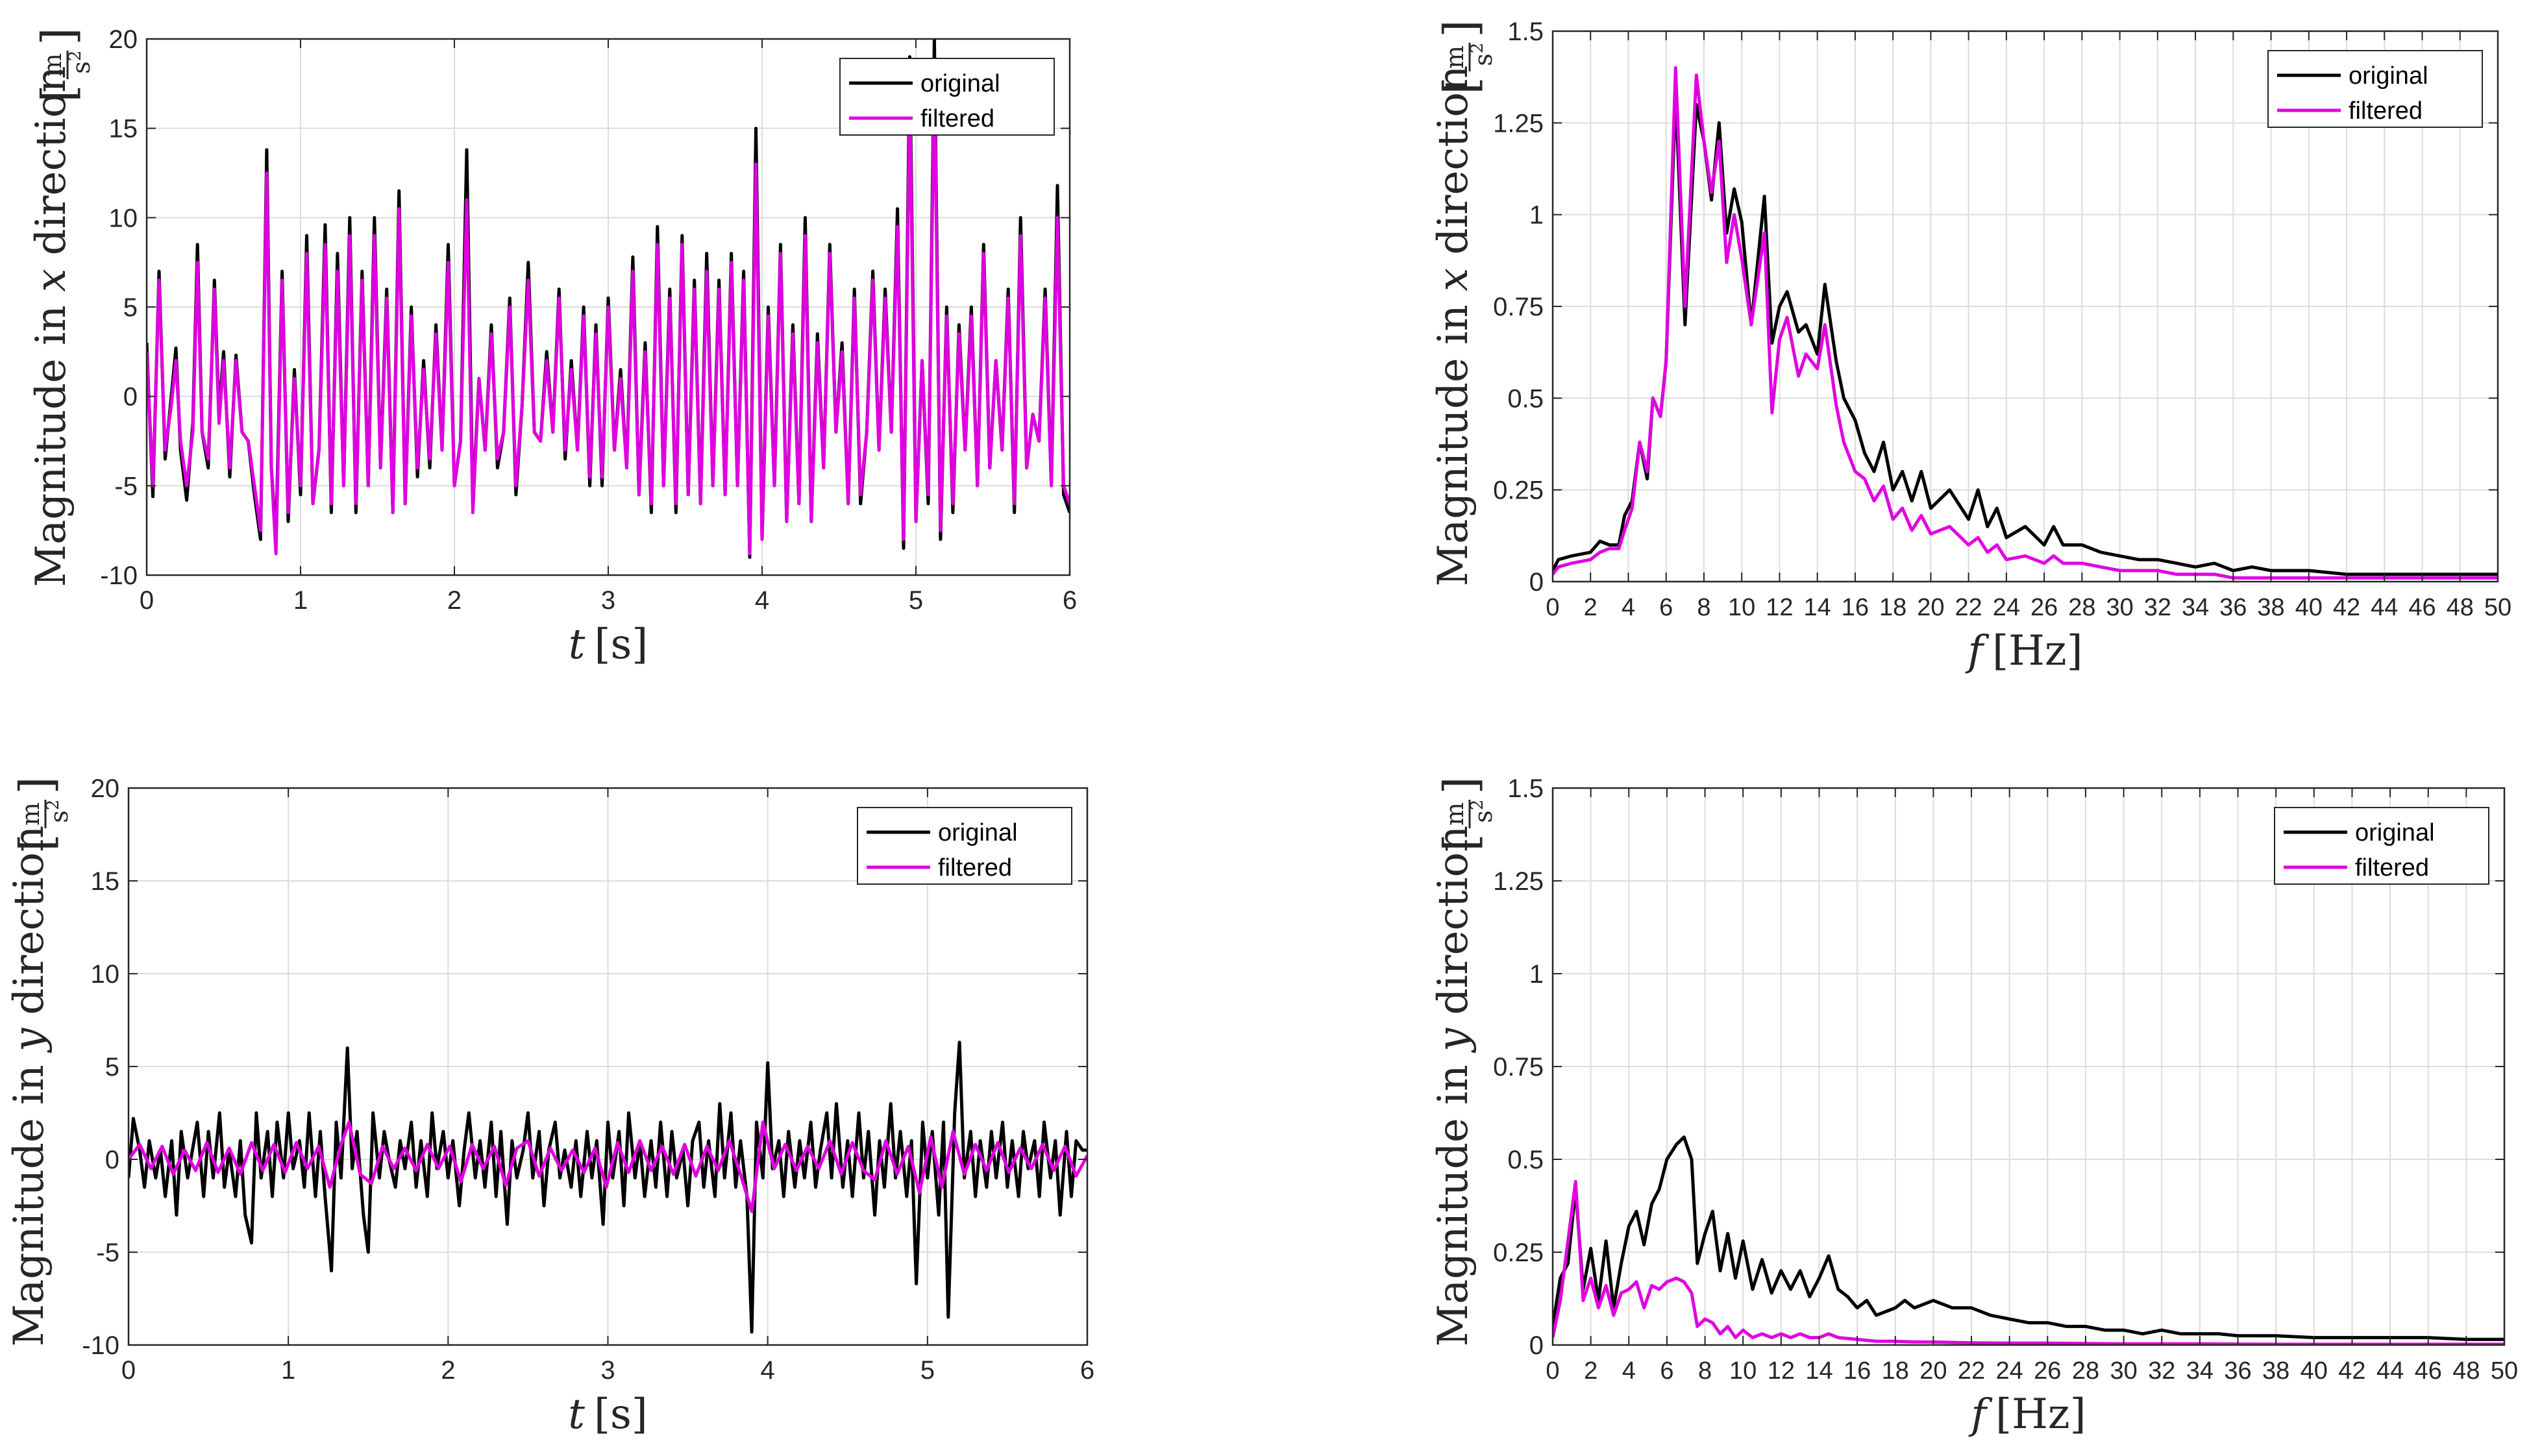 The height and width of the screenshot is (1456, 2529). Describe the element at coordinates (1857, 1371) in the screenshot. I see `x-tick-label: 16` at that location.